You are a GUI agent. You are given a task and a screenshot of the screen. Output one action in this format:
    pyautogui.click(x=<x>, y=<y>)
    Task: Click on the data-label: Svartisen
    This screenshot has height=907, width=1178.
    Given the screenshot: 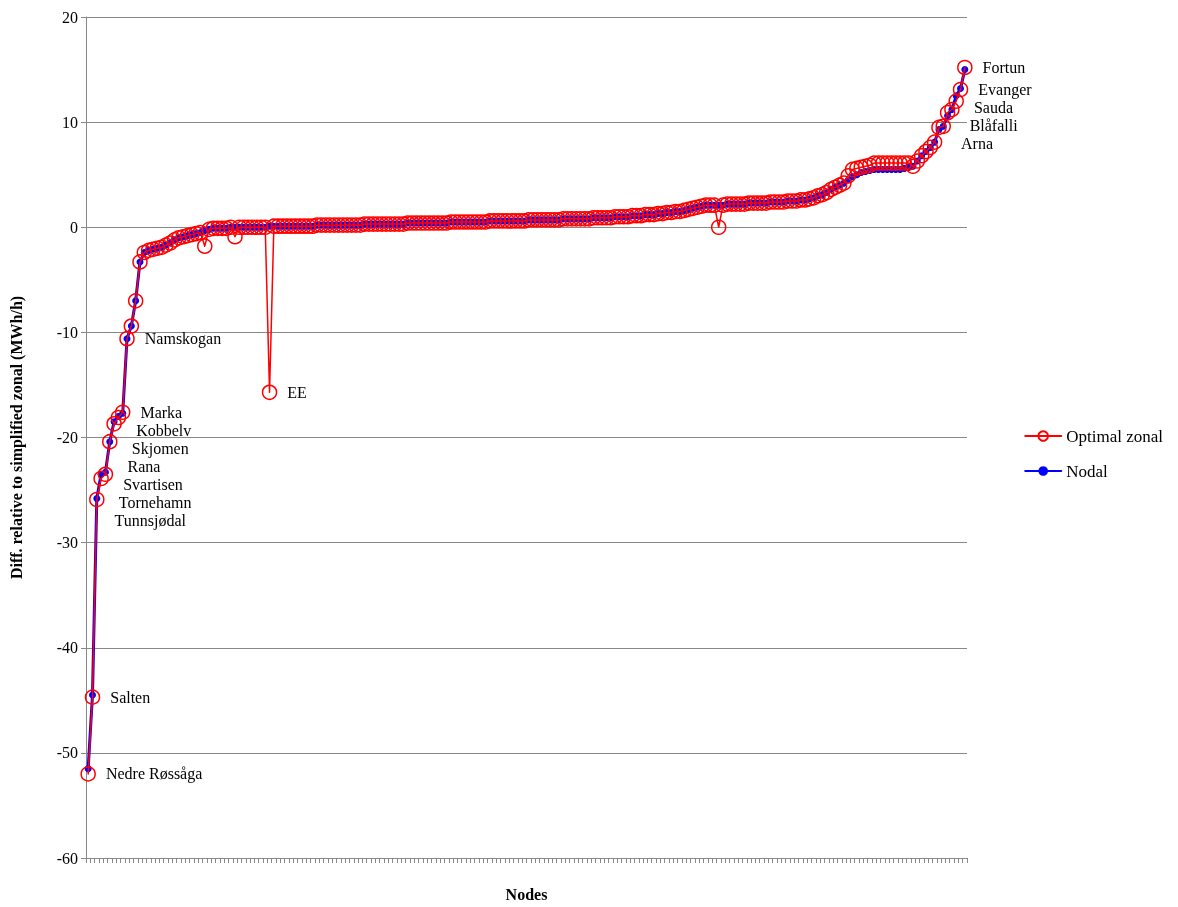 What is the action you would take?
    pyautogui.click(x=153, y=484)
    